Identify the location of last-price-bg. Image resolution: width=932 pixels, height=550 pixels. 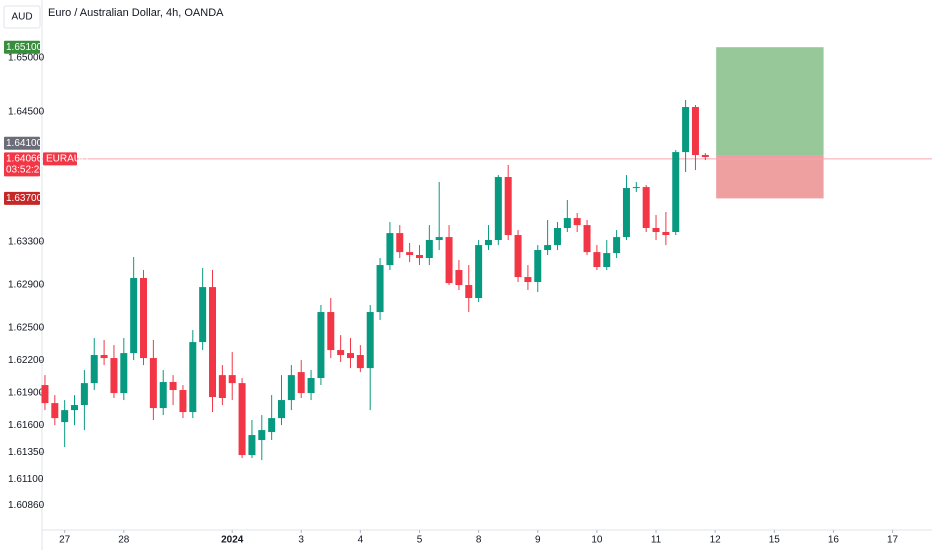
(22, 164).